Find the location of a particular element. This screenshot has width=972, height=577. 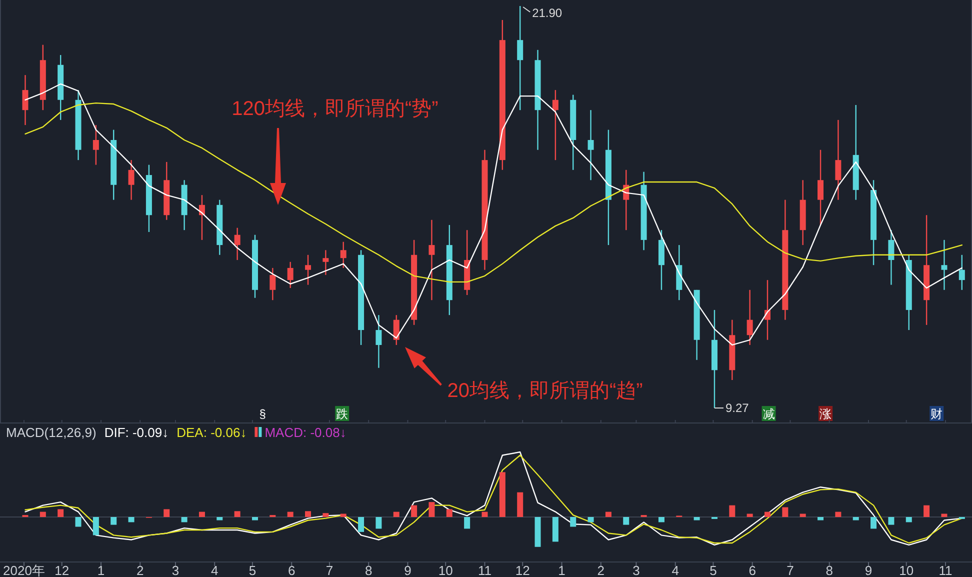

legend-label: MACD: -0.08↓ is located at coordinates (305, 432).